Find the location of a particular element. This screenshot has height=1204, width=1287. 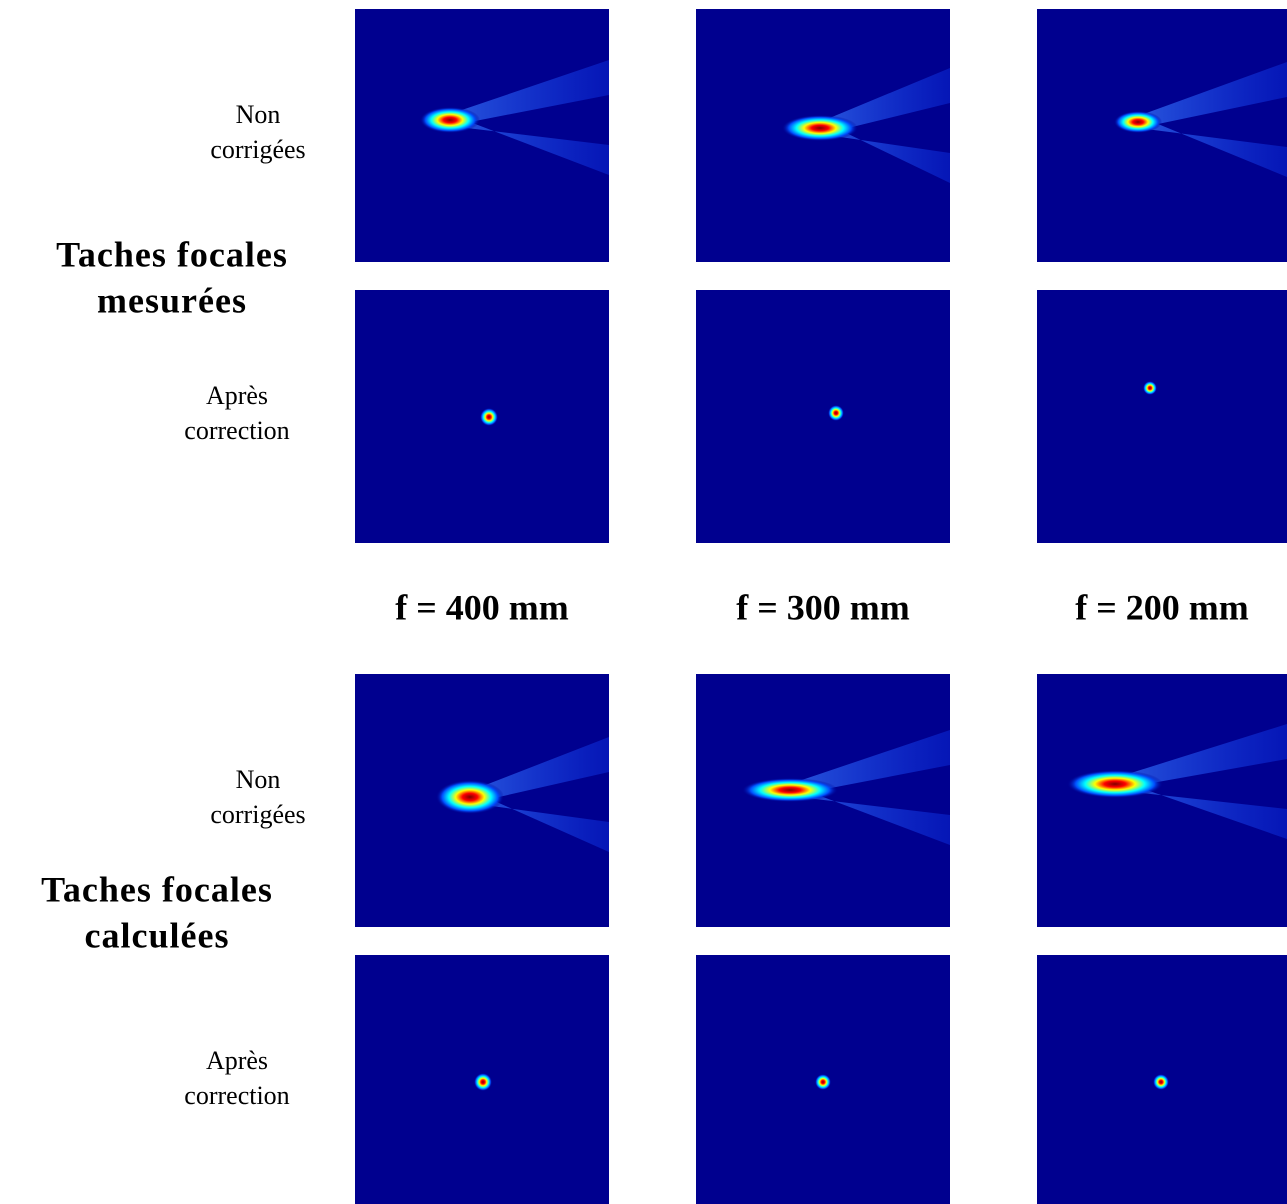

column-title: f = 300 mm is located at coordinates (822, 607).